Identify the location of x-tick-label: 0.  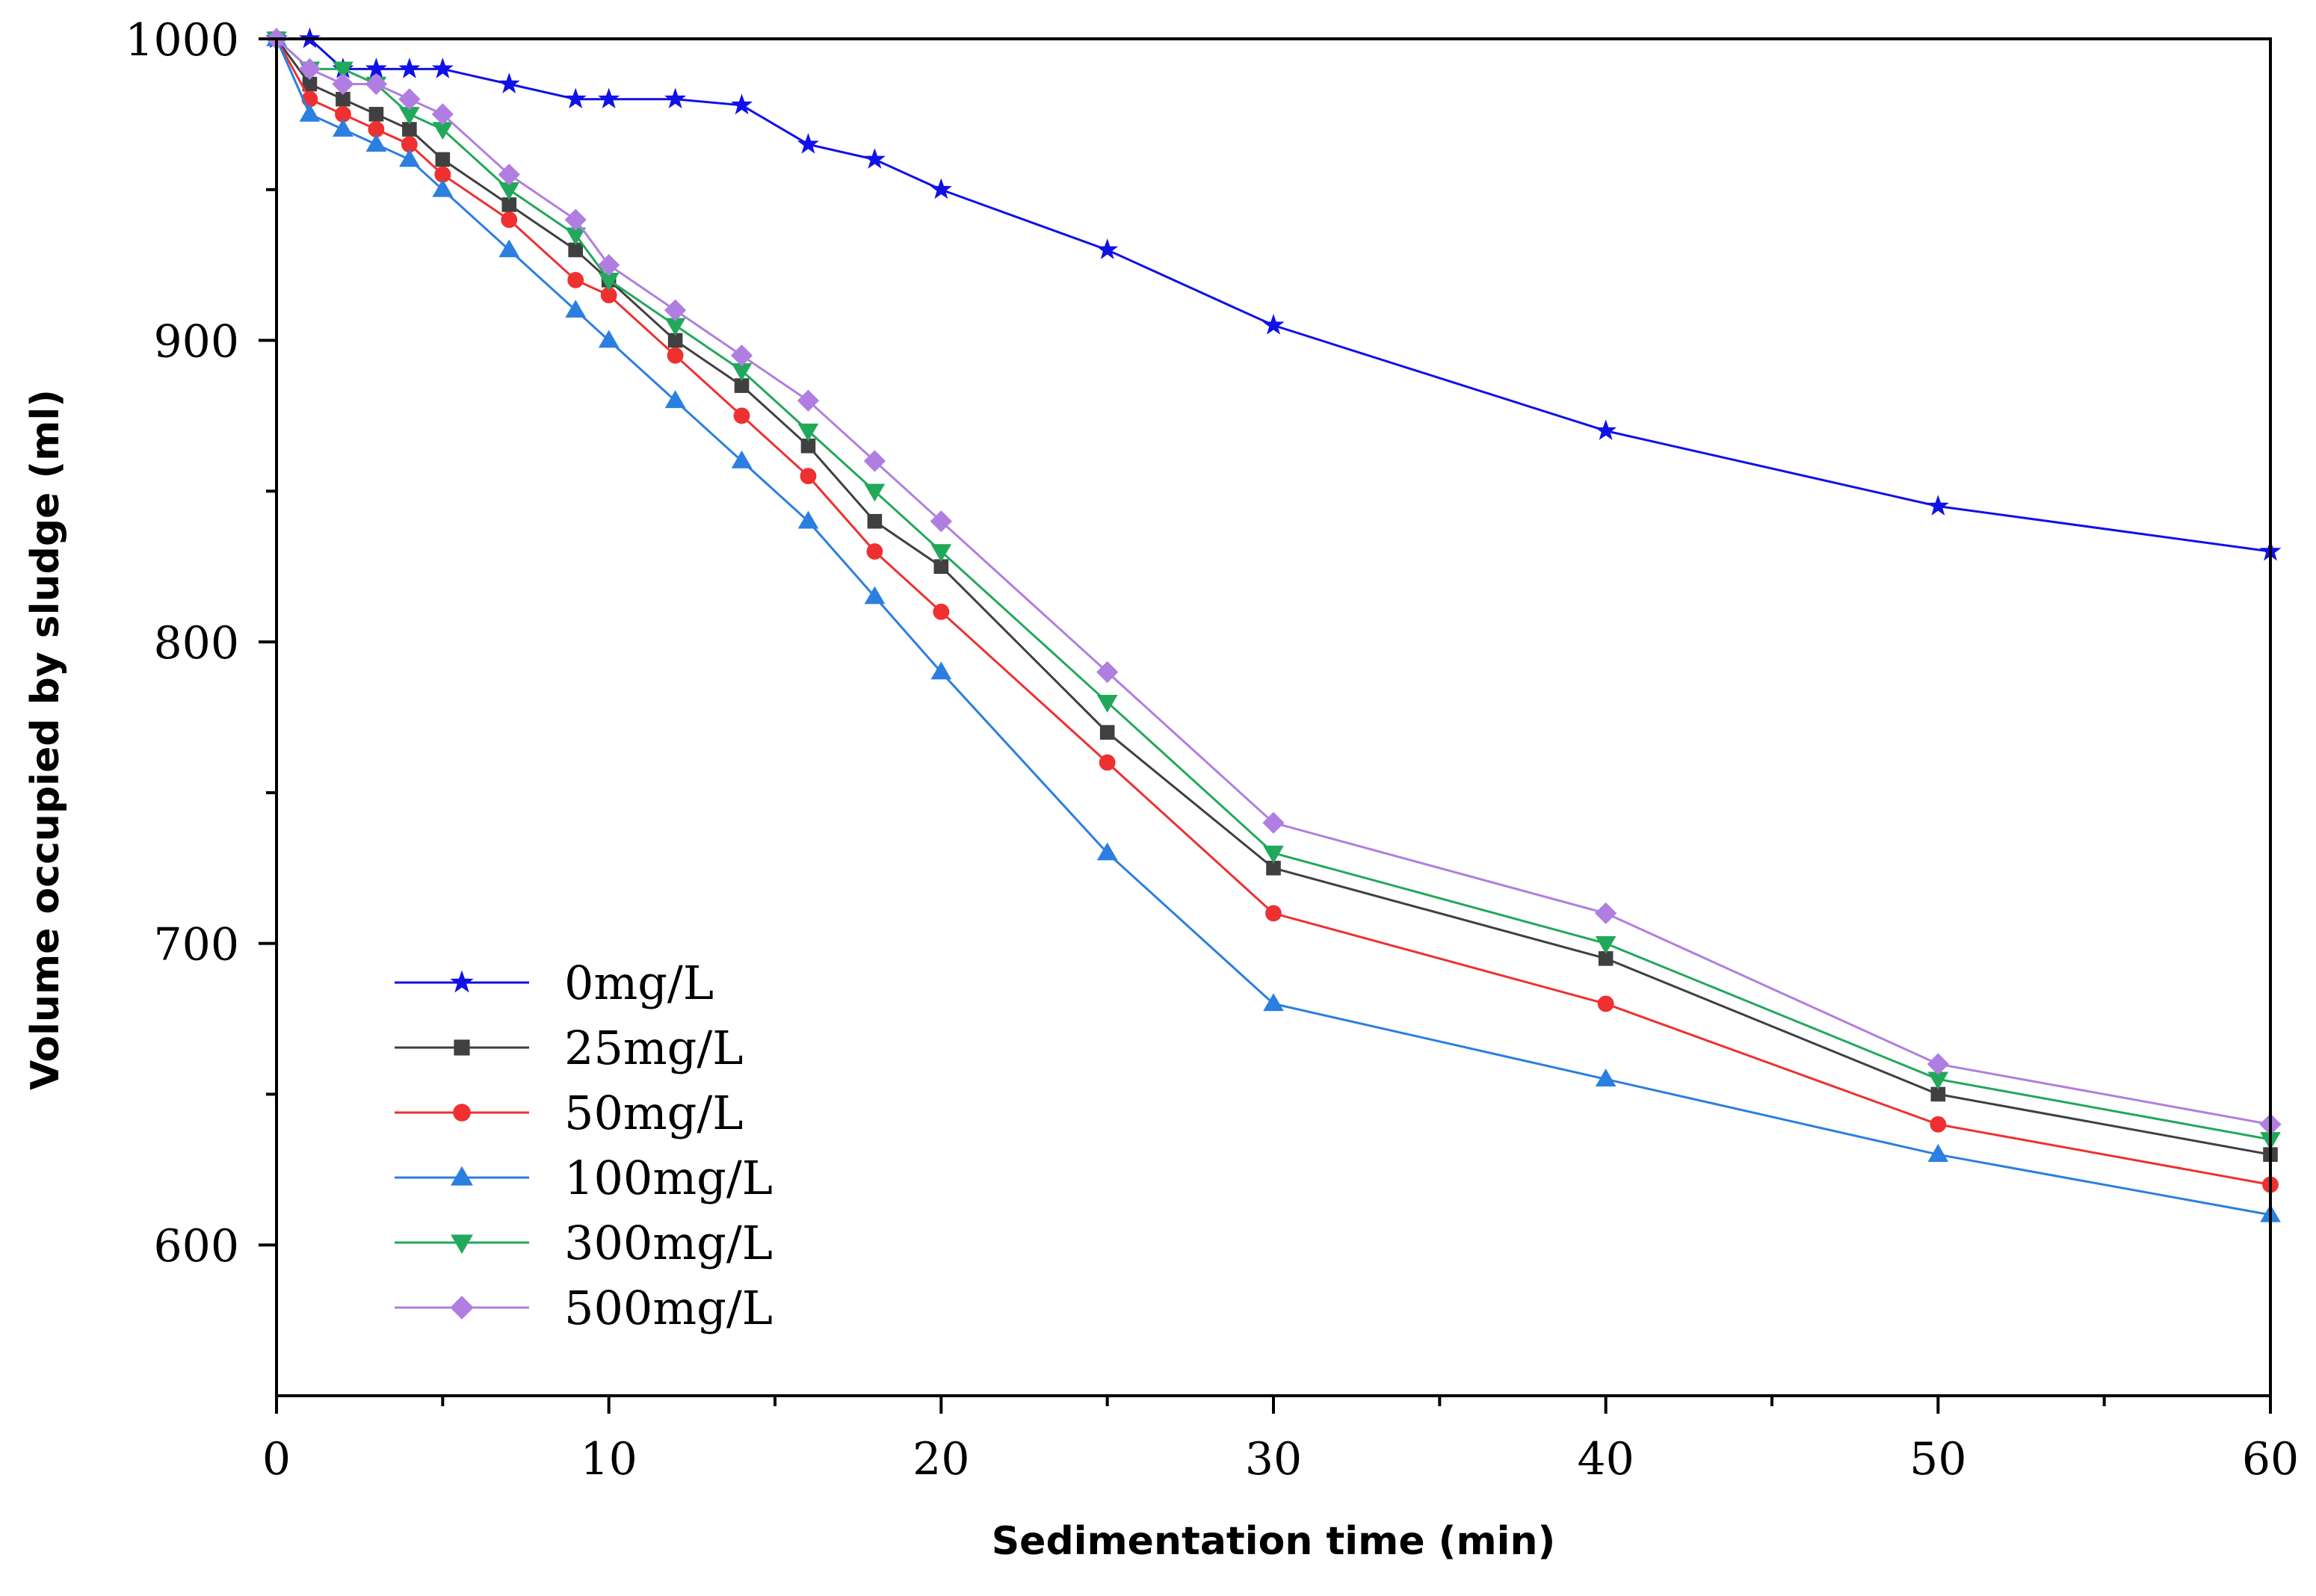
(277, 1459).